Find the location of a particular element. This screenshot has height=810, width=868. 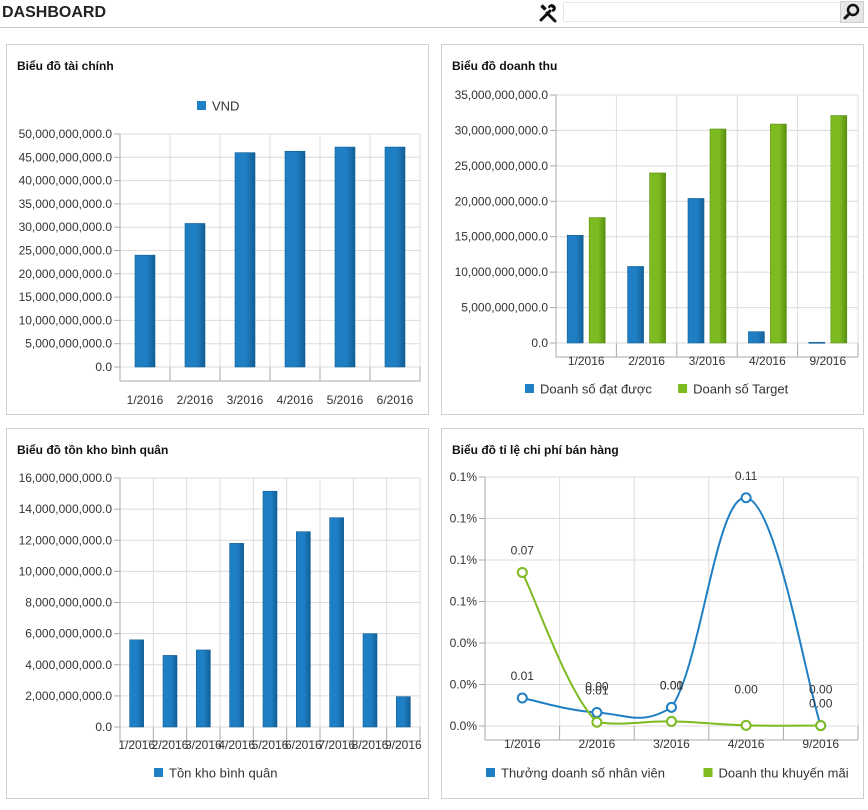

search-button is located at coordinates (852, 12).